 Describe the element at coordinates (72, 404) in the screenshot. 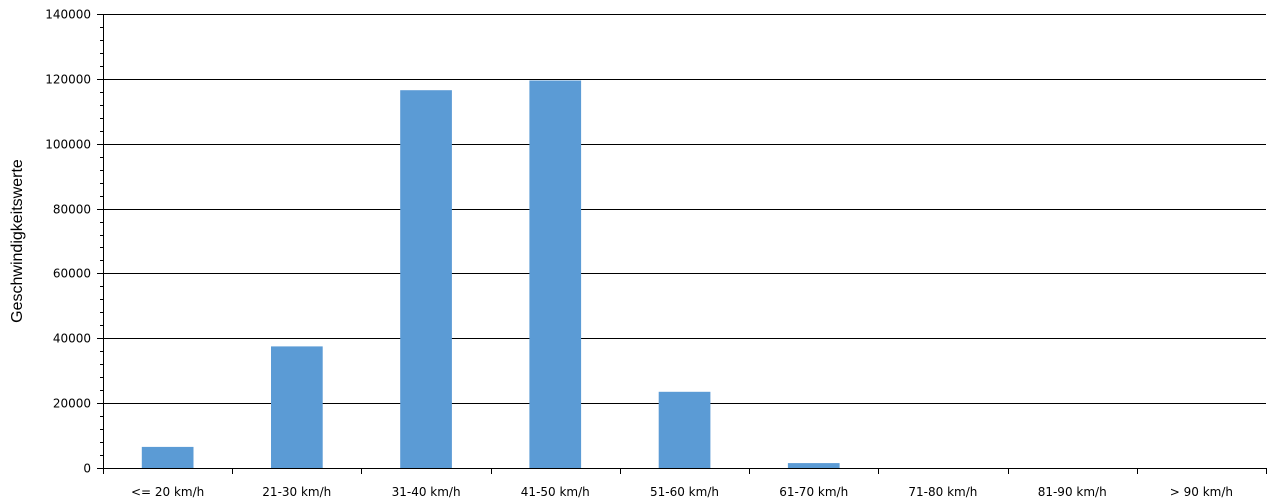

I see `y-tick-label: 20000` at that location.